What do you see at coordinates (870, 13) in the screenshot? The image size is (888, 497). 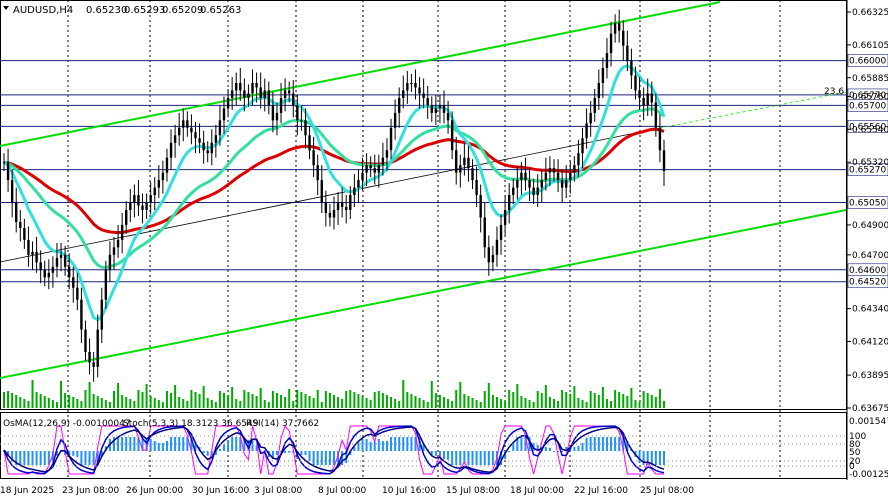 I see `price-tick-label: 0.66325` at bounding box center [870, 13].